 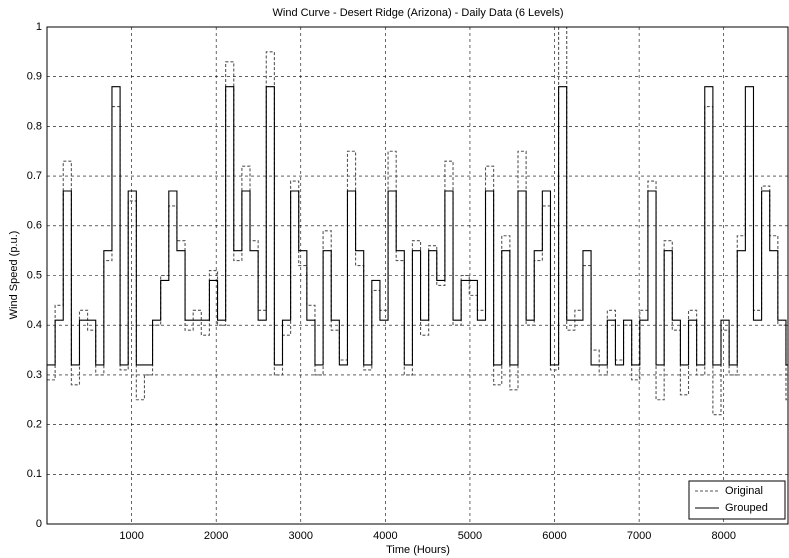 I want to click on x-tick-label: 2000, so click(x=216, y=536).